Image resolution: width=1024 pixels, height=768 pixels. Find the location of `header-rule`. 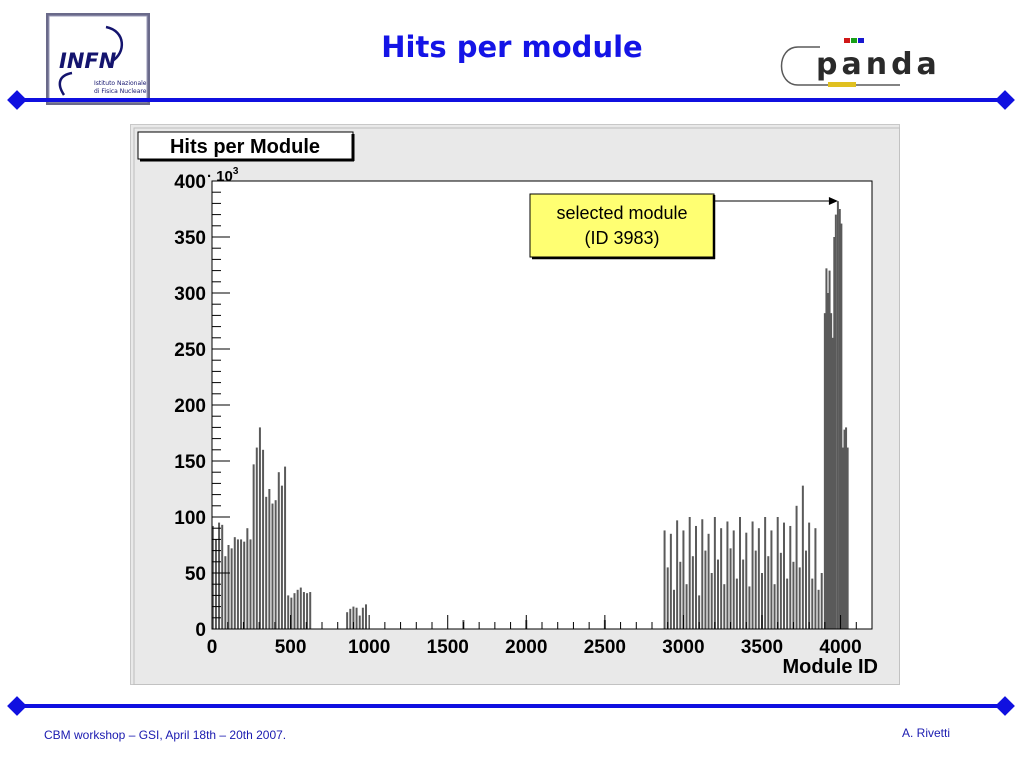

header-rule is located at coordinates (512, 100).